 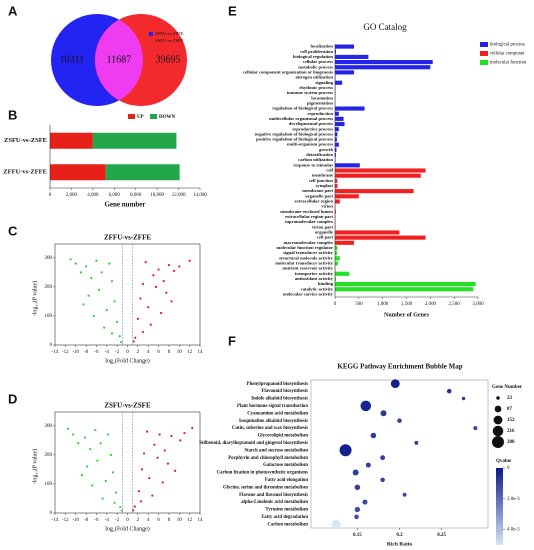 What do you see at coordinates (318, 61) in the screenshot?
I see `category-label: cellular process` at bounding box center [318, 61].